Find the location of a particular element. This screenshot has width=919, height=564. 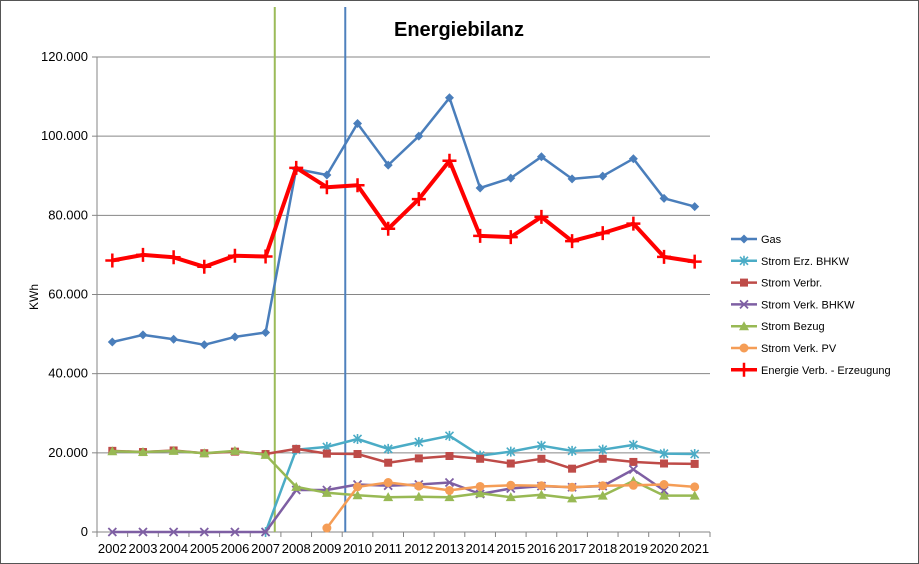

x-tick-label: 2018 is located at coordinates (602, 548).